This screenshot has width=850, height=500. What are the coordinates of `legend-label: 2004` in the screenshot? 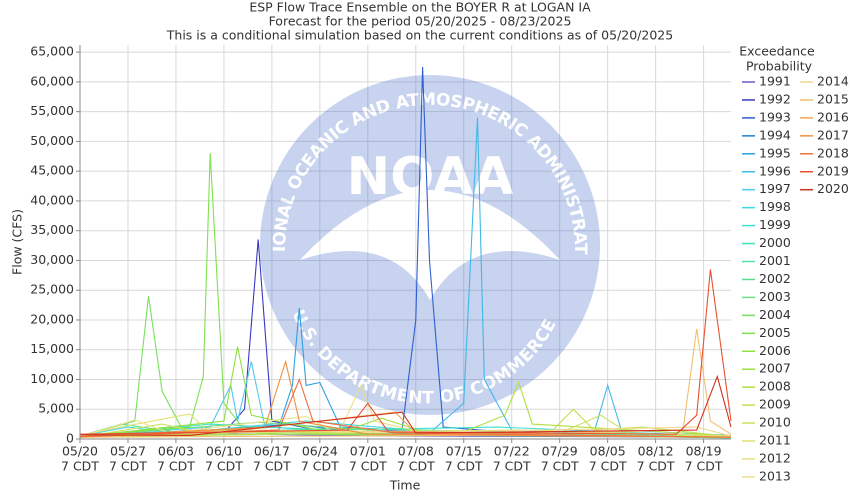 It's located at (775, 314).